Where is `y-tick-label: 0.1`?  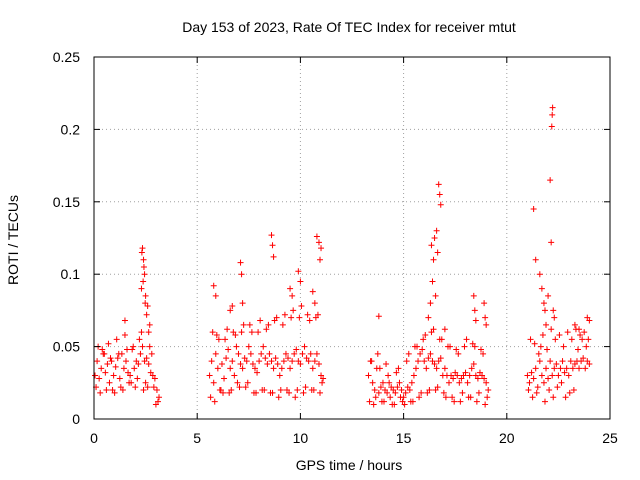
y-tick-label: 0.1 is located at coordinates (71, 274).